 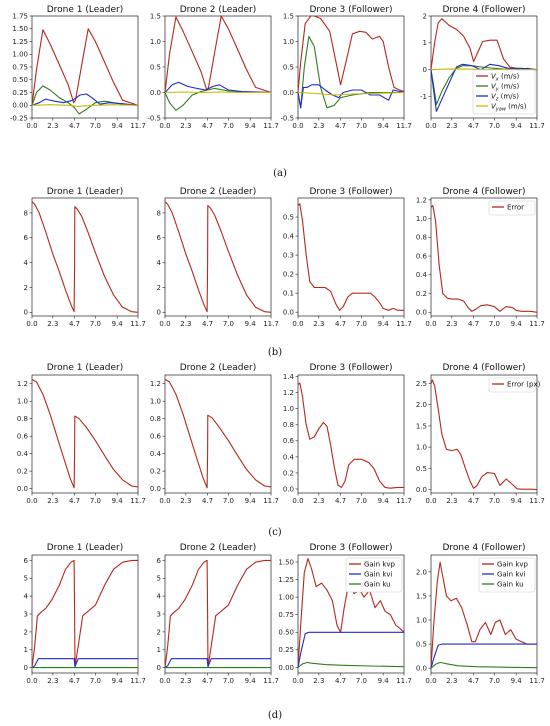 What do you see at coordinates (280, 173) in the screenshot?
I see `row-label-a: (a)` at bounding box center [280, 173].